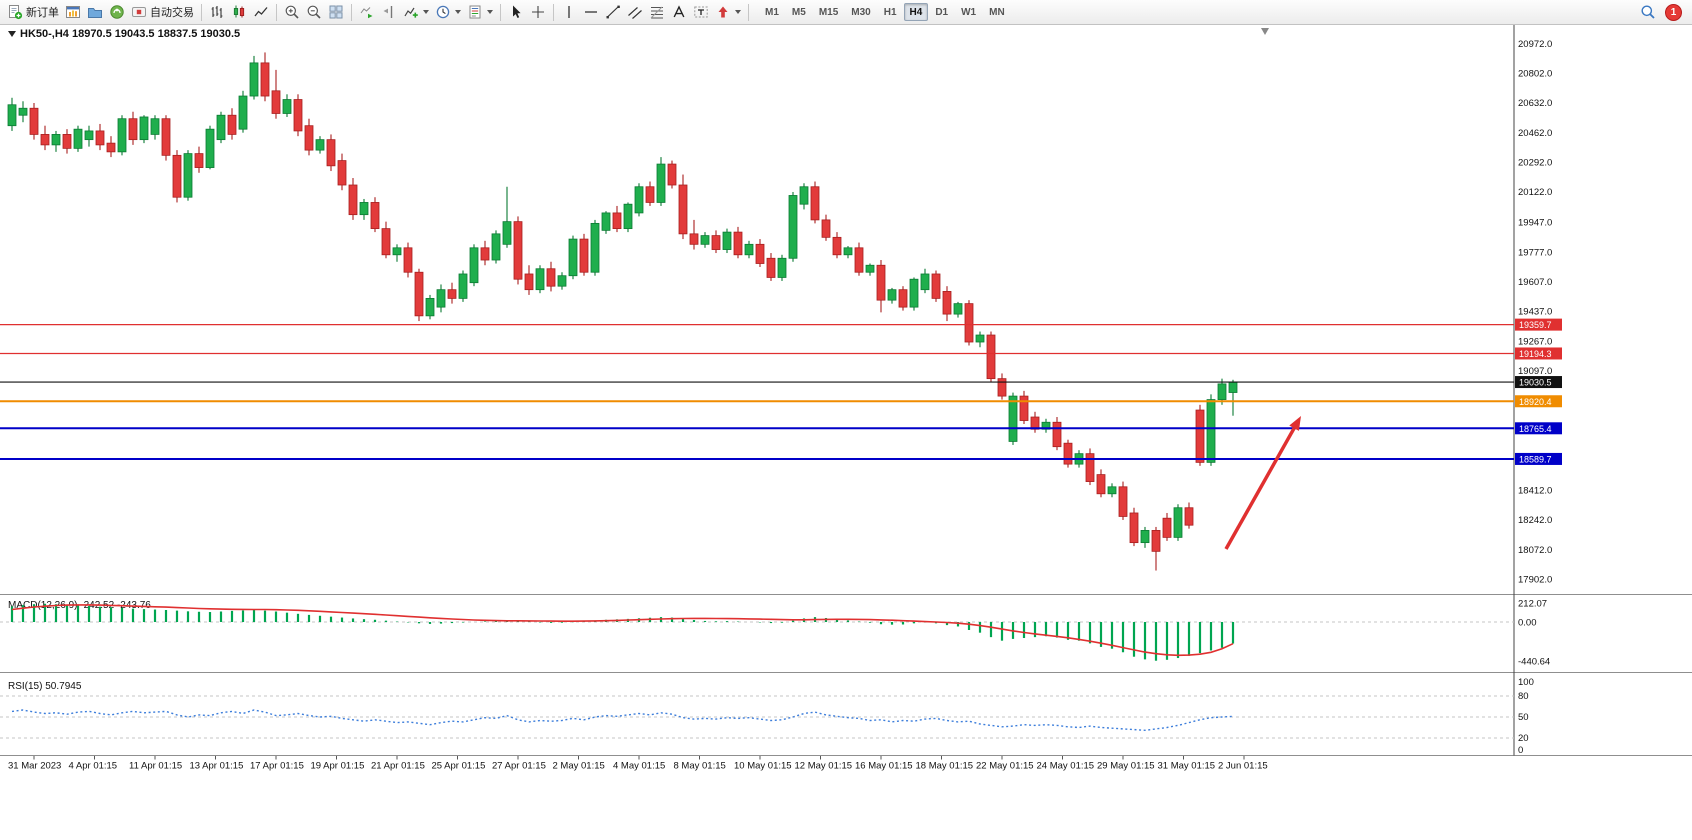  What do you see at coordinates (1265, 31) in the screenshot?
I see `chart-shift-marker` at bounding box center [1265, 31].